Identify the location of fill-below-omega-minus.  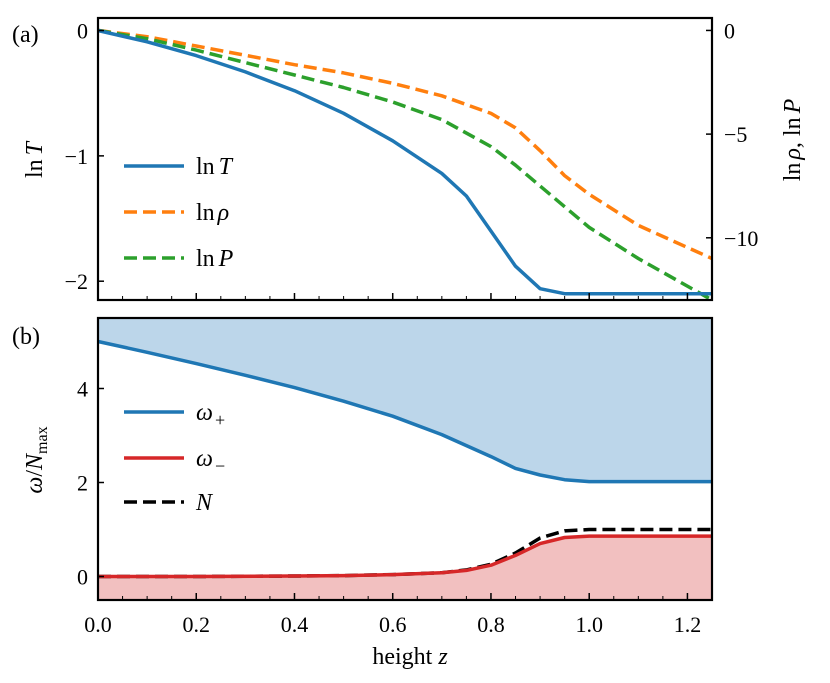
(405, 568).